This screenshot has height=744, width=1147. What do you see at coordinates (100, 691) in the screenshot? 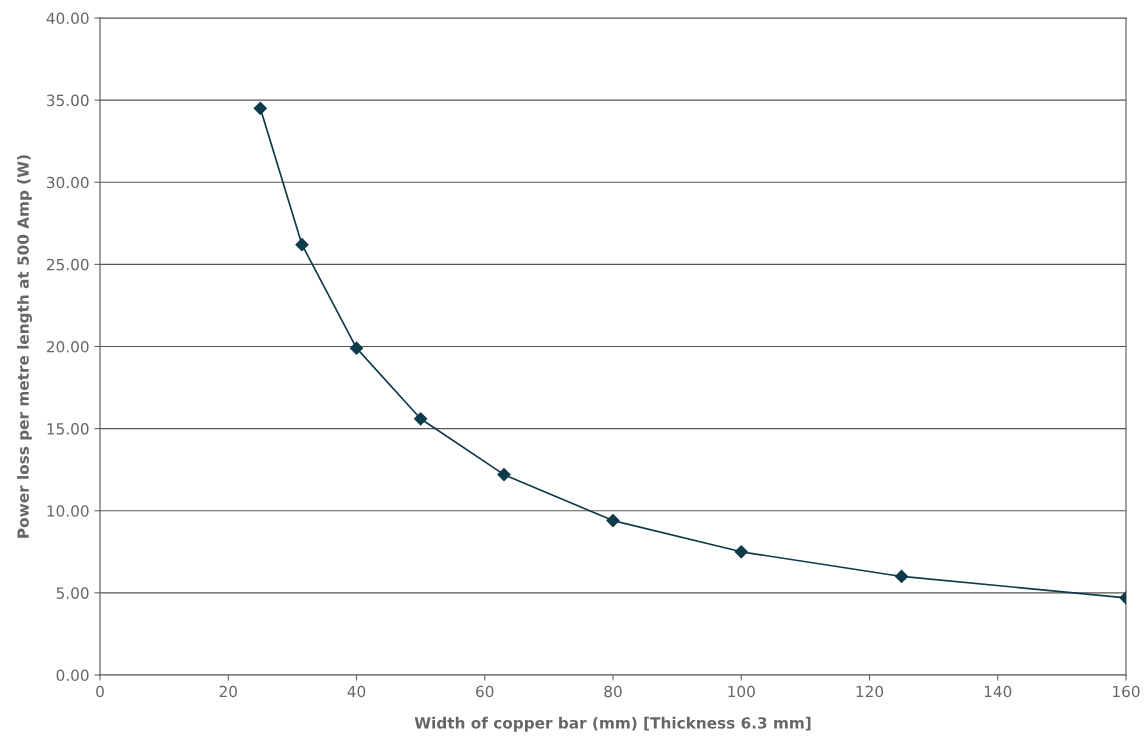
I see `x-tick-label: 0` at bounding box center [100, 691].